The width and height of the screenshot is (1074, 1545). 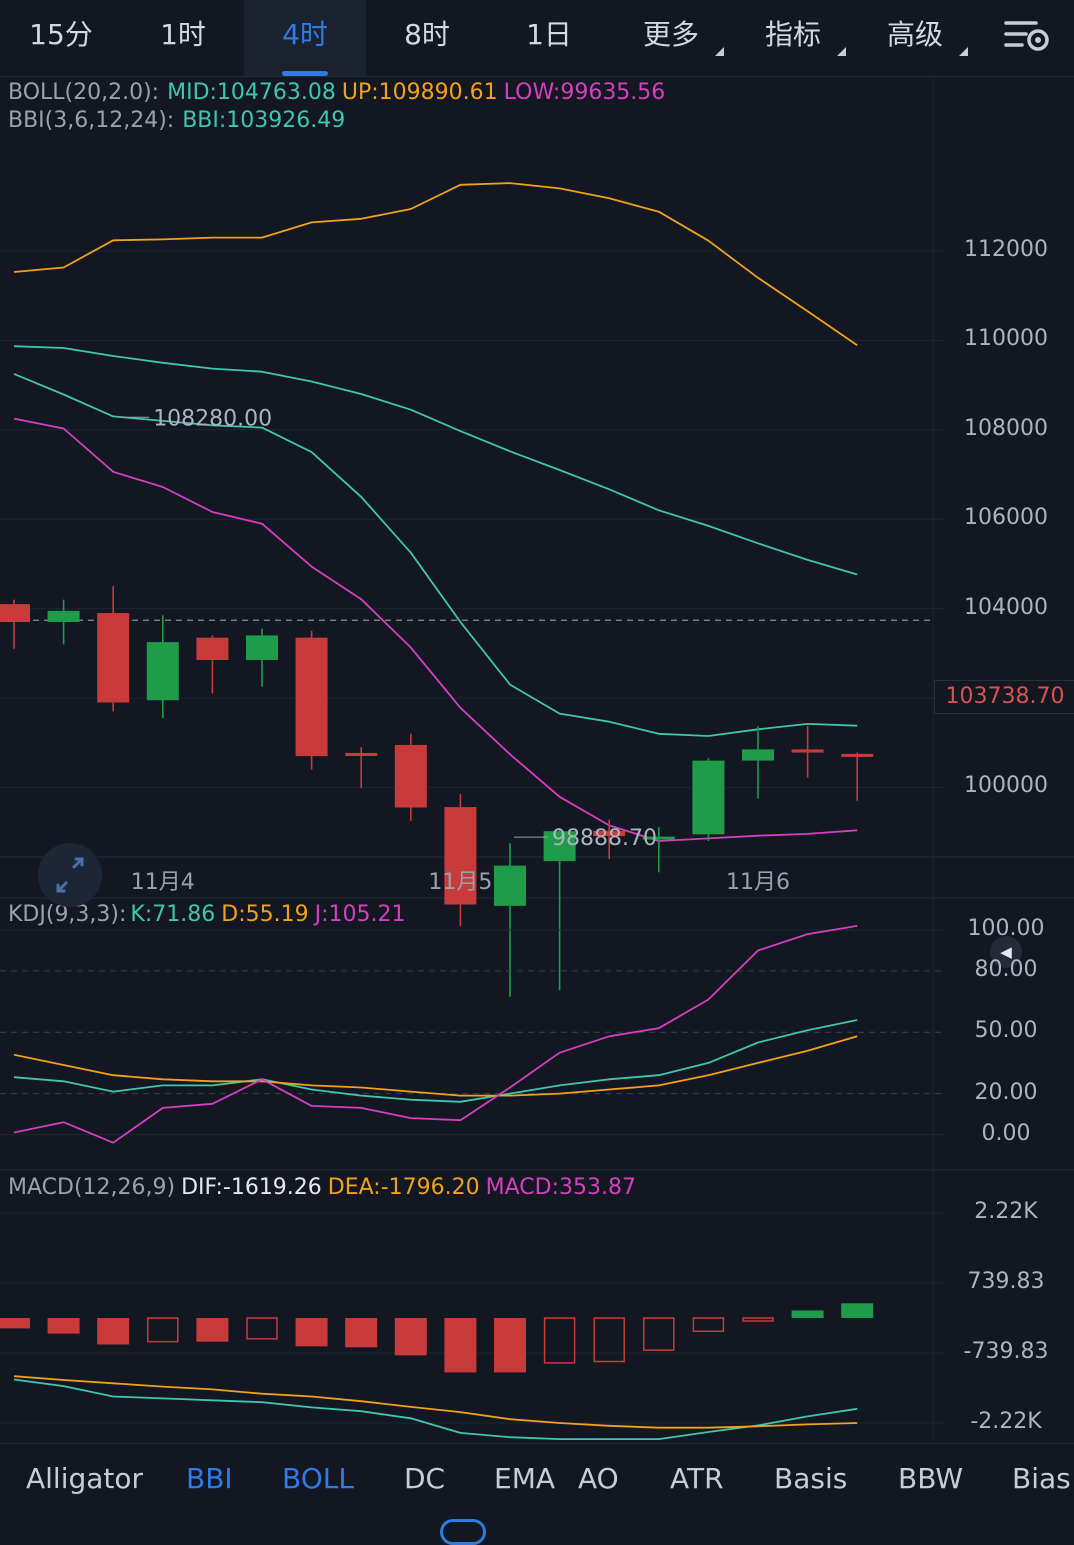 I want to click on indicator-button-bbi: BBI, so click(x=209, y=1478).